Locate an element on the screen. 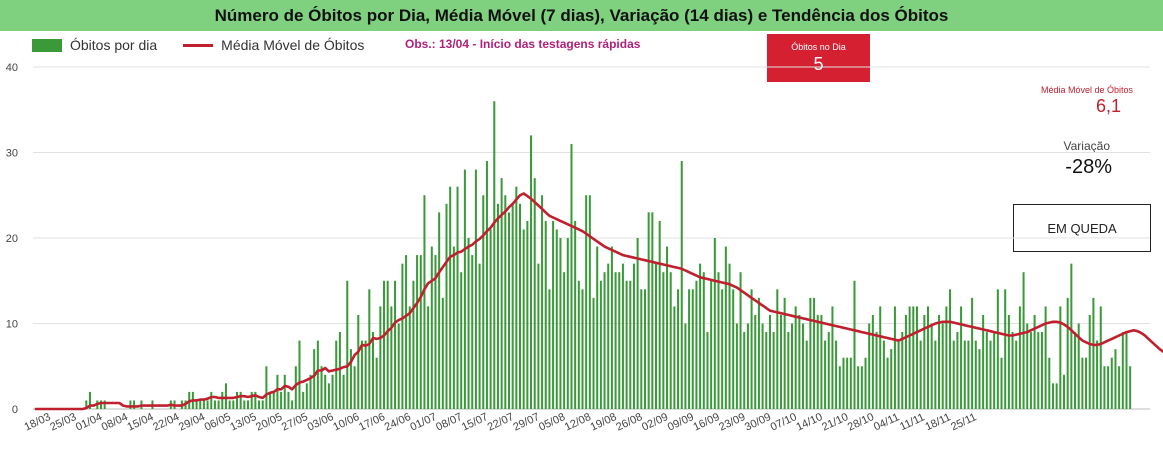  obitos-dia-value: 5 is located at coordinates (818, 64).